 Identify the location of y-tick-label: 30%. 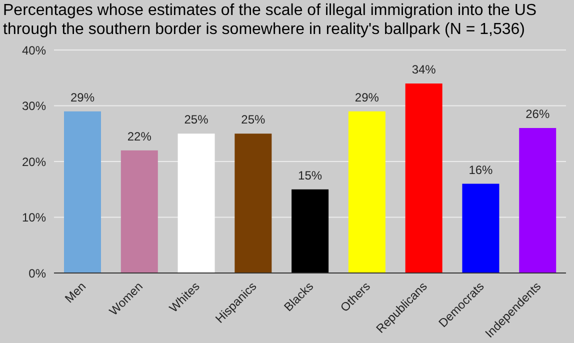
(34, 106).